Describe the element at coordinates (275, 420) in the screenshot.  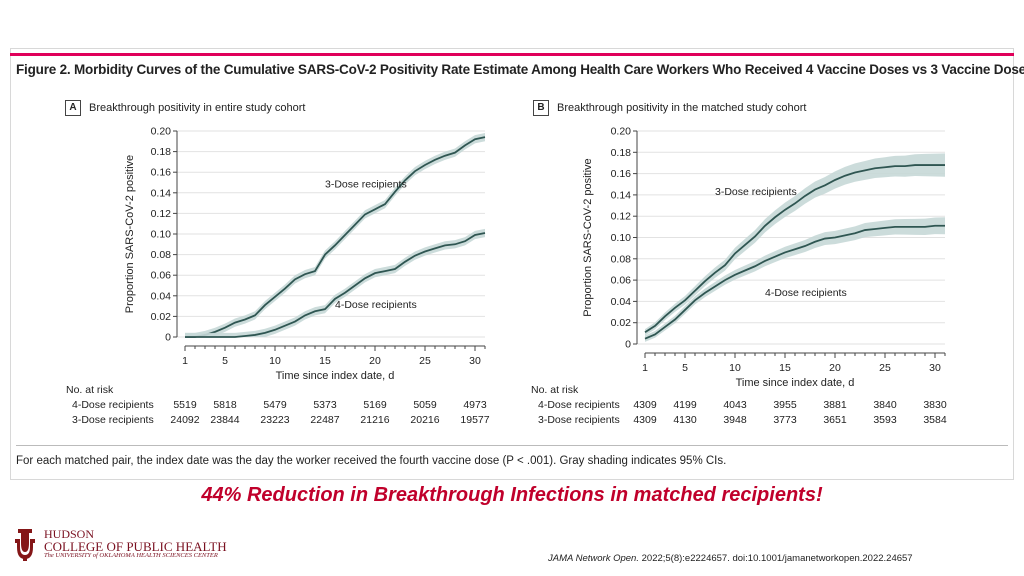
I see `risk-value: 23223` at that location.